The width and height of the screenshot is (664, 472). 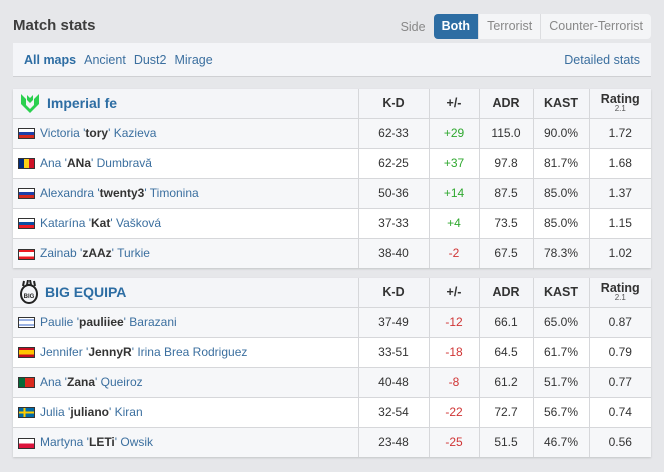 What do you see at coordinates (453, 252) in the screenshot?
I see `plus-minus-value: -2` at bounding box center [453, 252].